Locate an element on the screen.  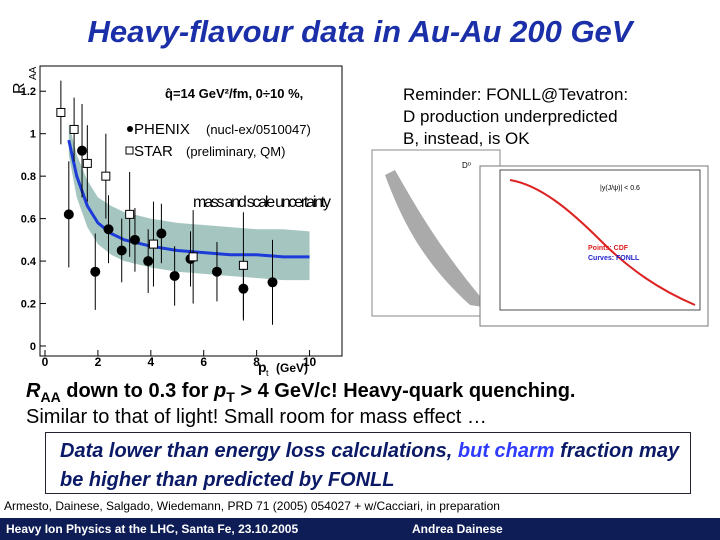
x-tick-label: 6 is located at coordinates (203, 362).